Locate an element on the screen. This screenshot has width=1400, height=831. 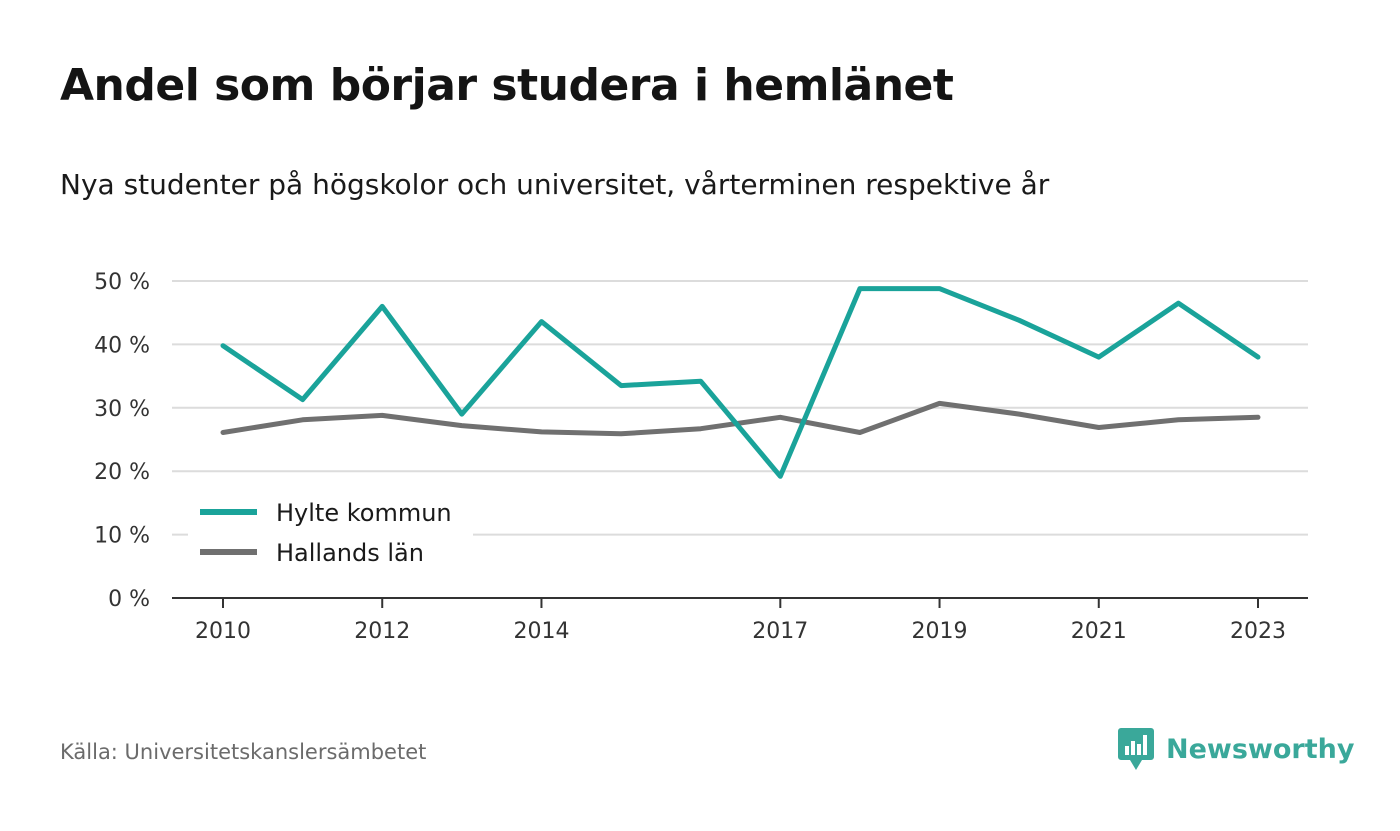
x-axis is located at coordinates (740, 602).